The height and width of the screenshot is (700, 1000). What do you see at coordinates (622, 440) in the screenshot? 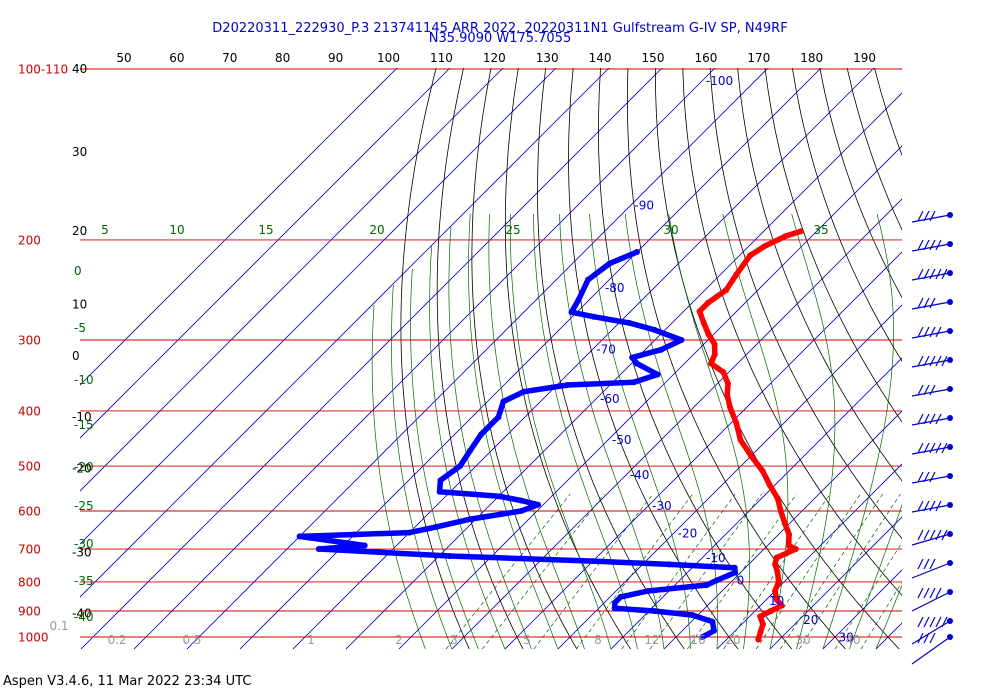
I see `isotherm-label: -50` at bounding box center [622, 440].